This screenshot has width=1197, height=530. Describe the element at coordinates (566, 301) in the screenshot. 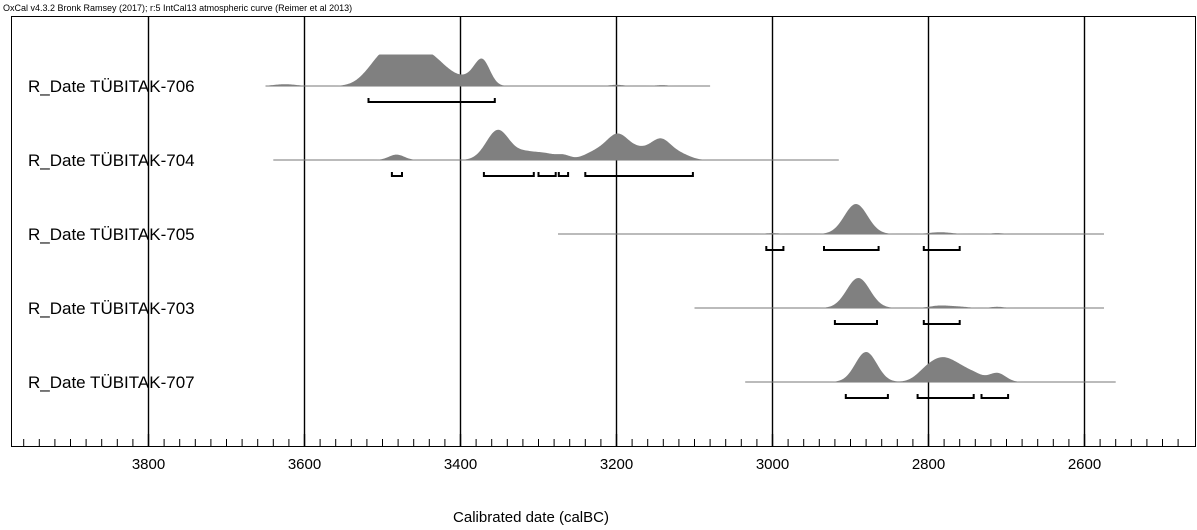

I see `date-row: R_Date TÜBITAK-703` at that location.